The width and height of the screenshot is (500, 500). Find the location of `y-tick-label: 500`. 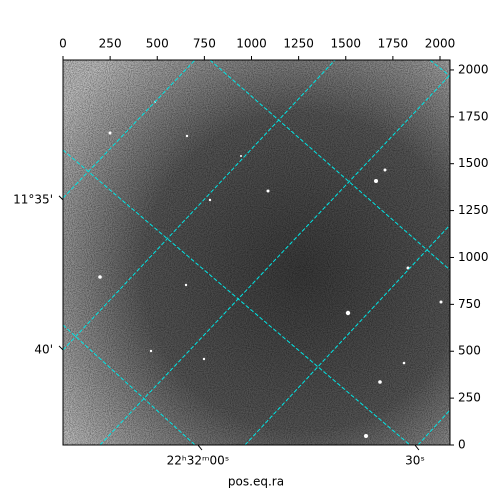

y-tick-label: 500 is located at coordinates (469, 351).